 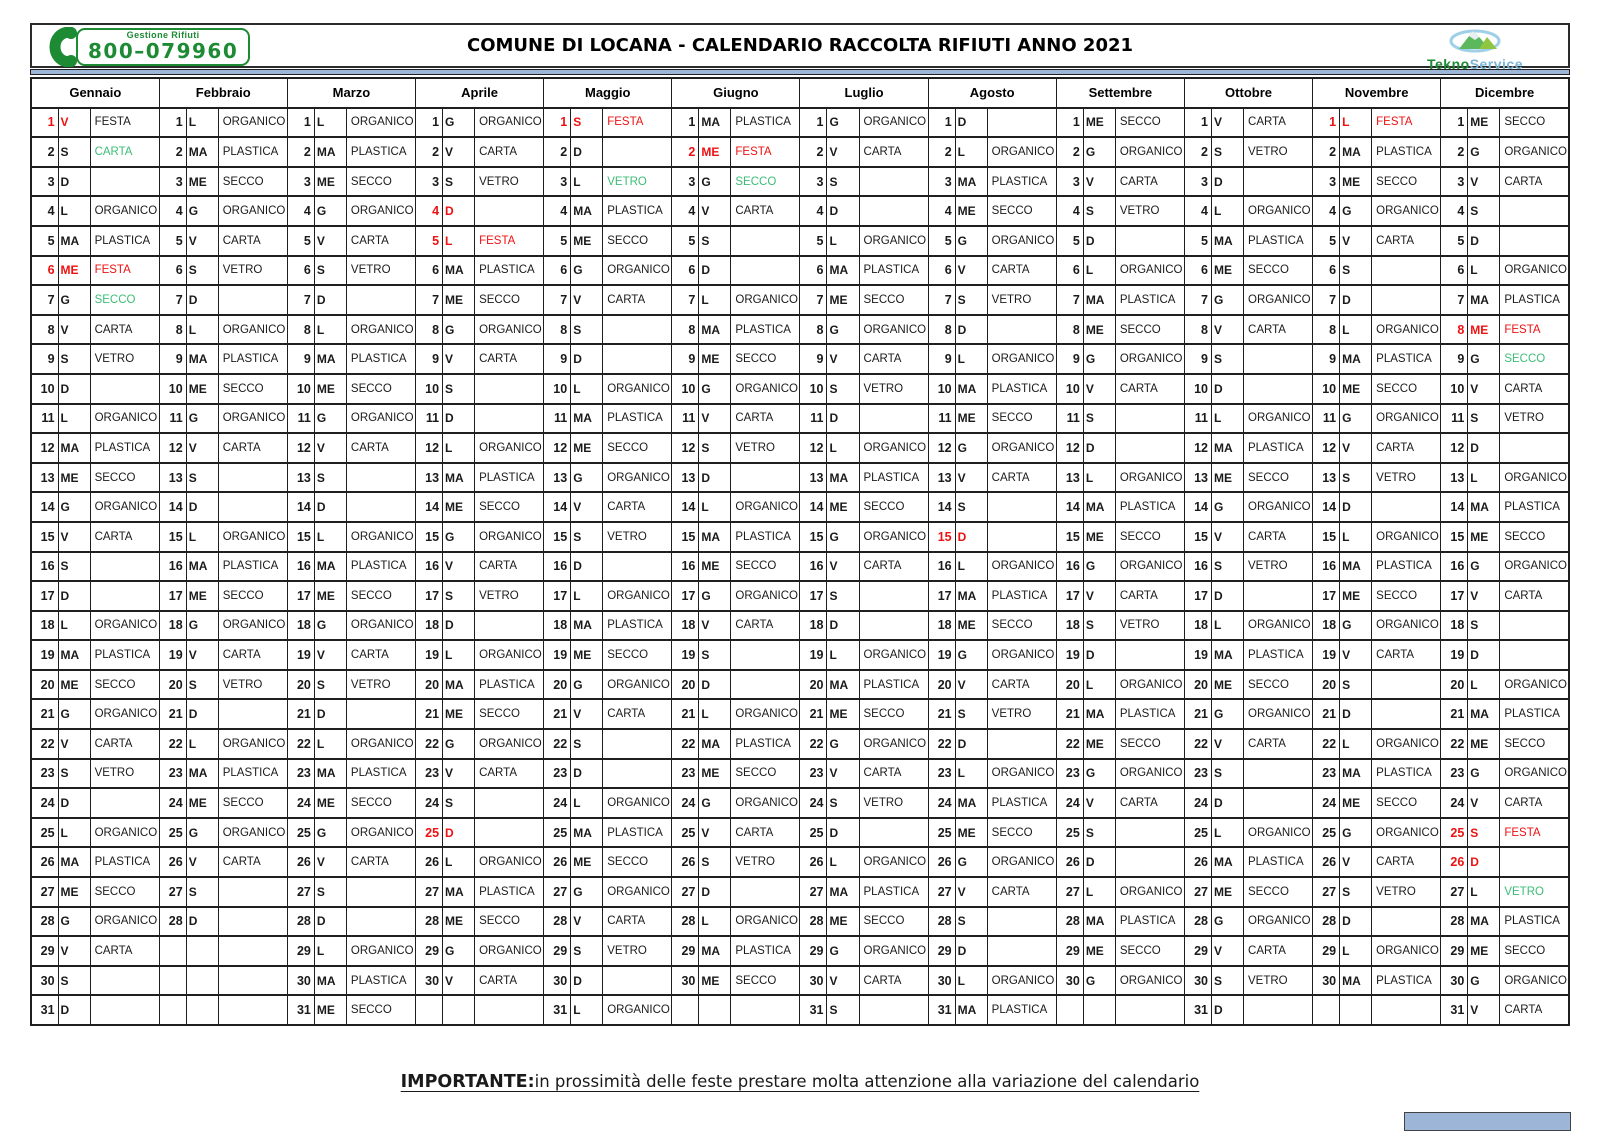 I want to click on phone-box: Gestione Rifiuti 800–079960, so click(x=163, y=47).